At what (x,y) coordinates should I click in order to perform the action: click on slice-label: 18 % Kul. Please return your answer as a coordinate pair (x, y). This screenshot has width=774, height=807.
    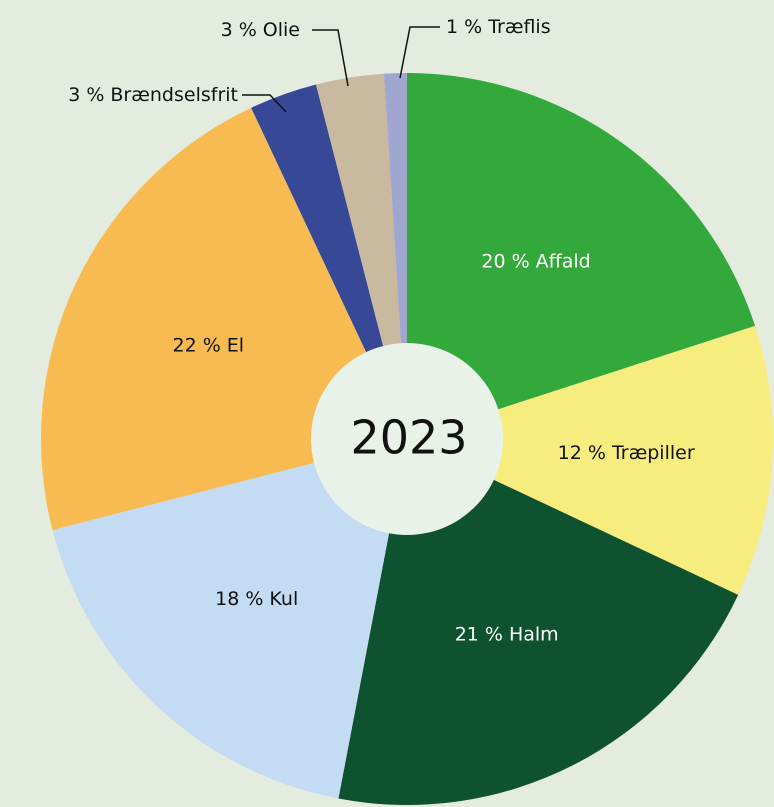
    Looking at the image, I should click on (256, 599).